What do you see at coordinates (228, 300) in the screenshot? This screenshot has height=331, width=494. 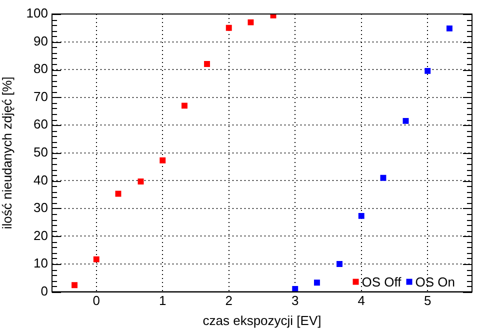 I see `x-tick-label: 2` at bounding box center [228, 300].